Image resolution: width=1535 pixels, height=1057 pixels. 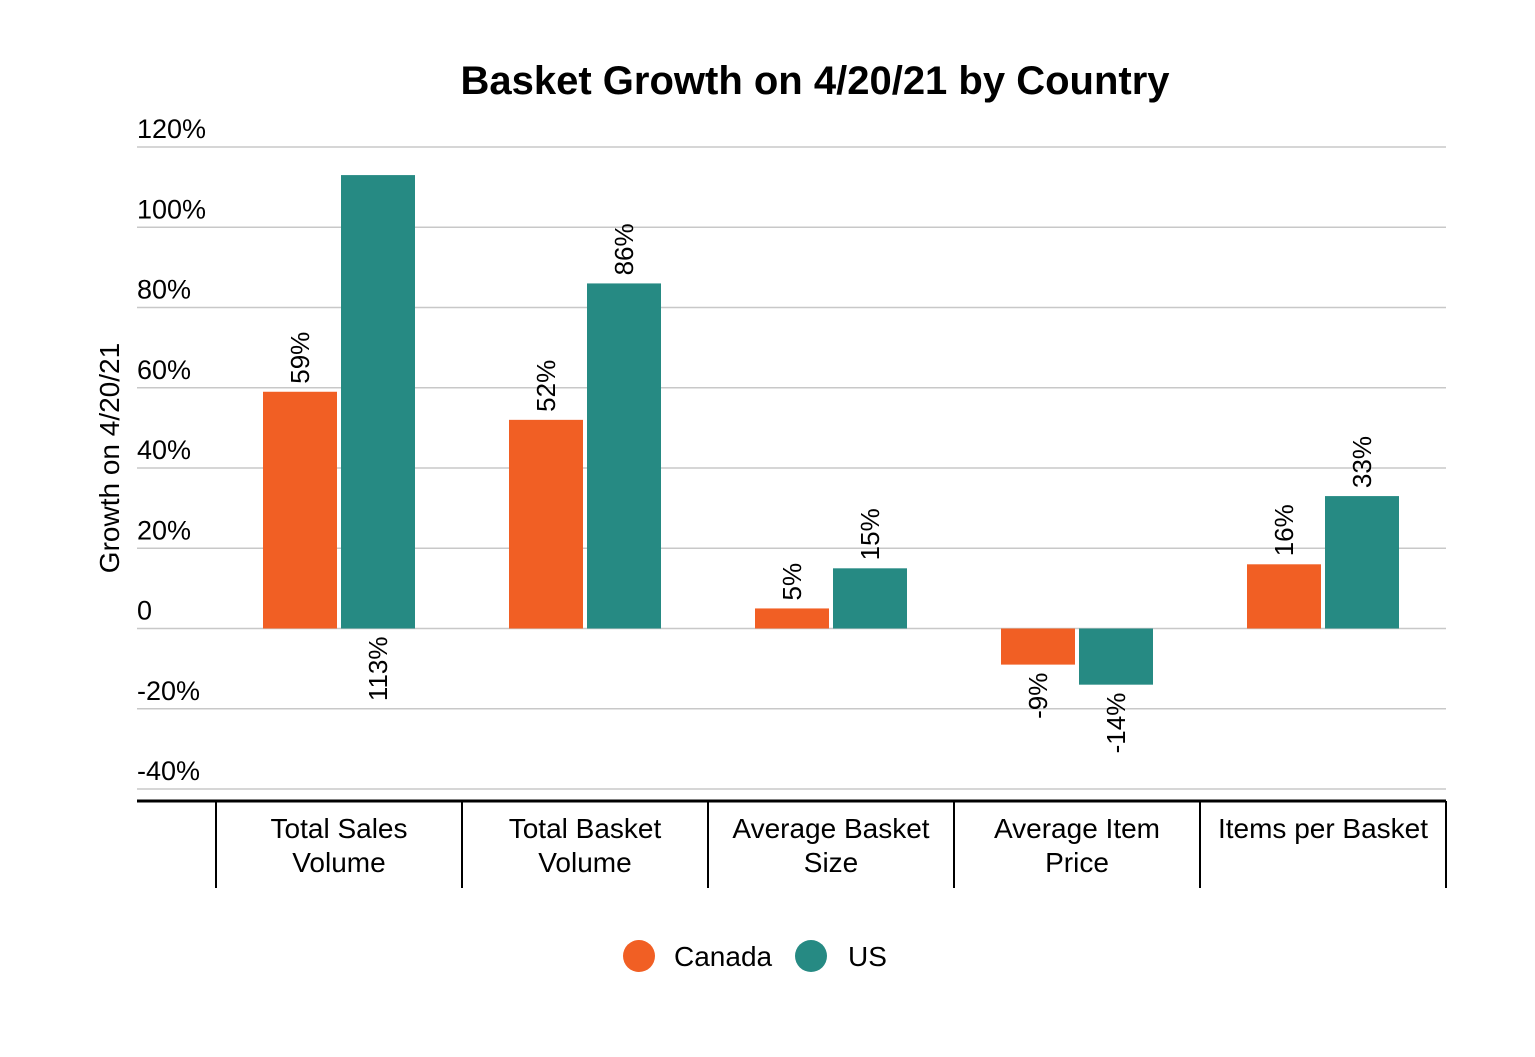 What do you see at coordinates (378, 669) in the screenshot?
I see `data-label: 113%` at bounding box center [378, 669].